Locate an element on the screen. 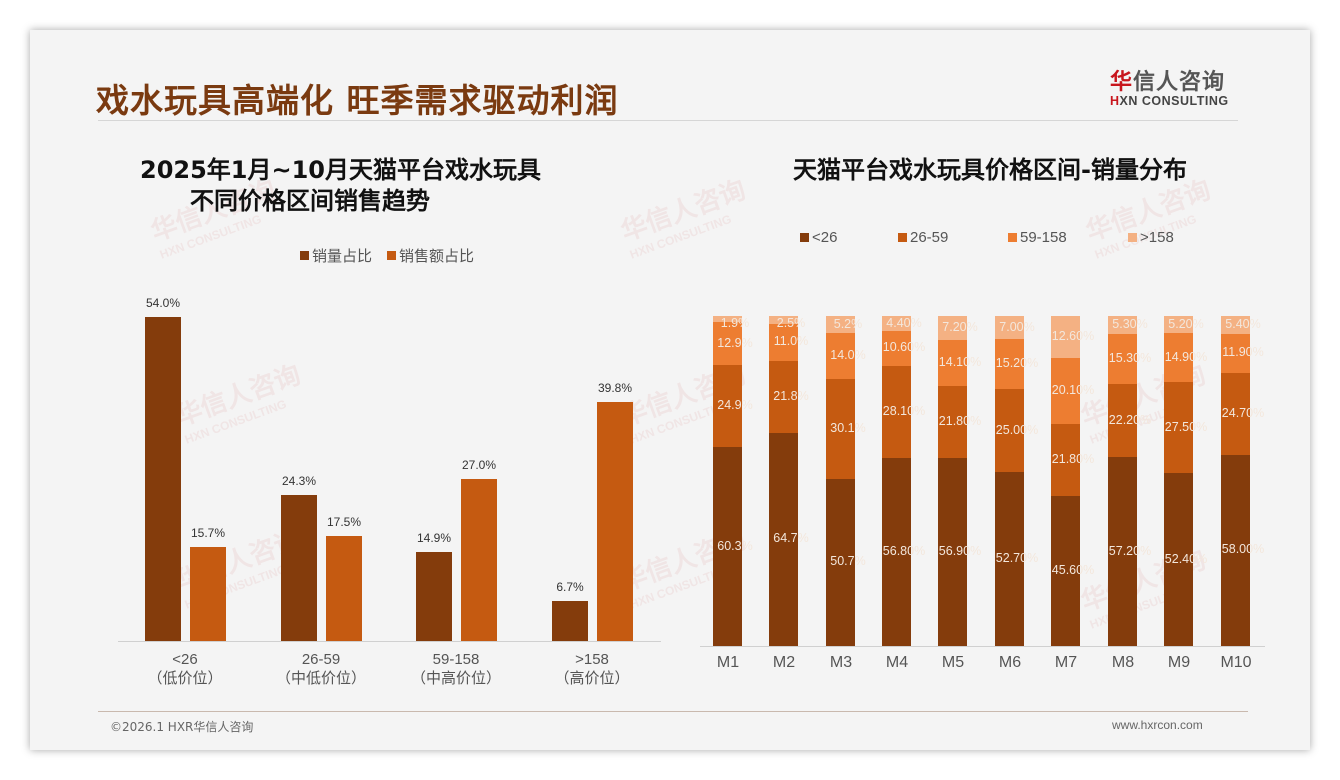 This screenshot has width=1340, height=780. segment-value-label: 22.20% is located at coordinates (1130, 419).